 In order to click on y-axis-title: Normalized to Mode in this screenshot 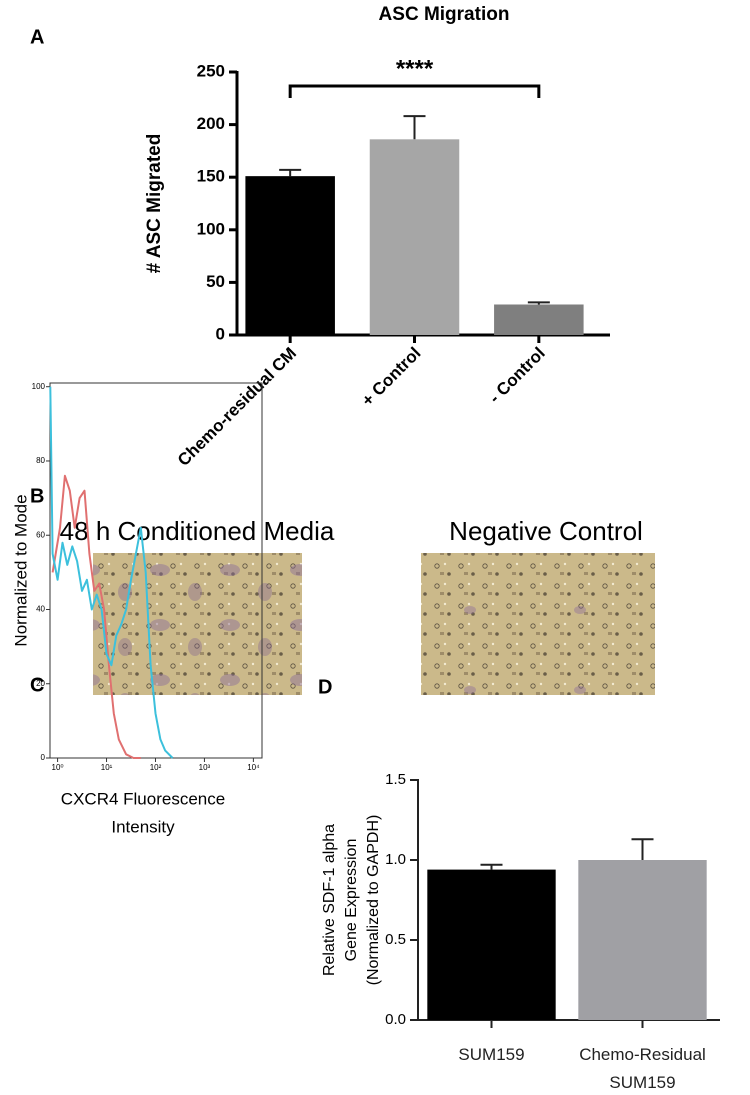, I will do `click(20, 570)`.